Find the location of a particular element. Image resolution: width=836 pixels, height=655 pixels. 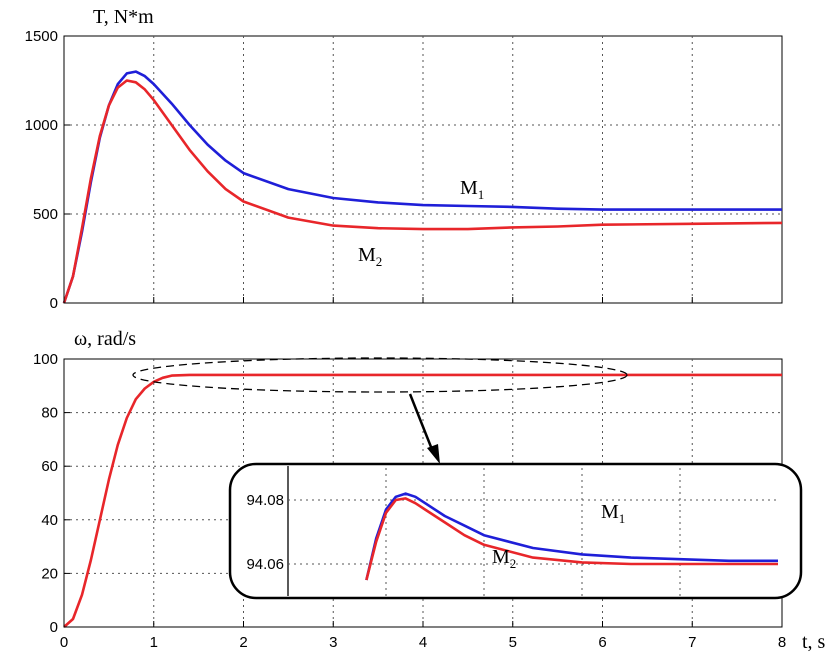

torque-y-axis-label: T, N*m is located at coordinates (123, 17).